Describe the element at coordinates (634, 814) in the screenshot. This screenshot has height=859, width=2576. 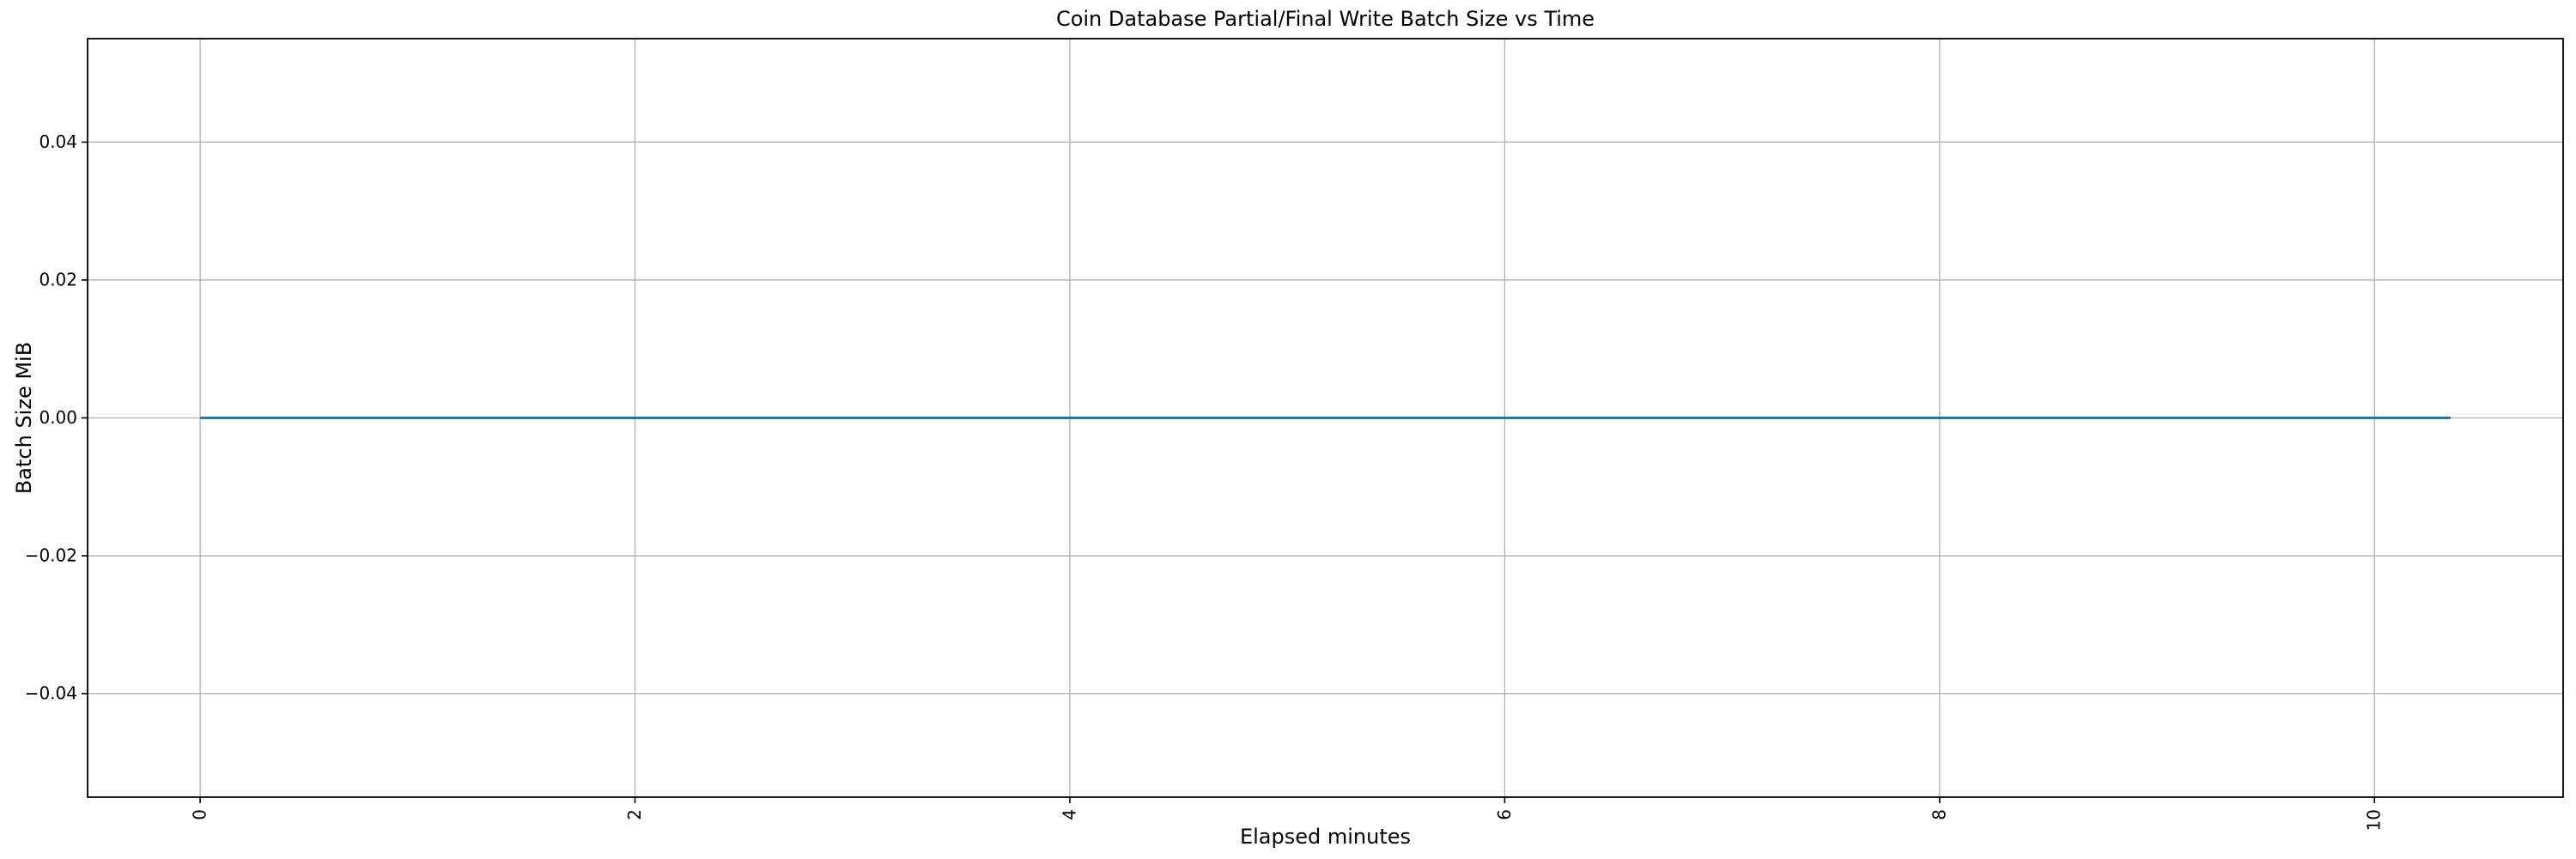
I see `x-tick-label-2: 2` at that location.